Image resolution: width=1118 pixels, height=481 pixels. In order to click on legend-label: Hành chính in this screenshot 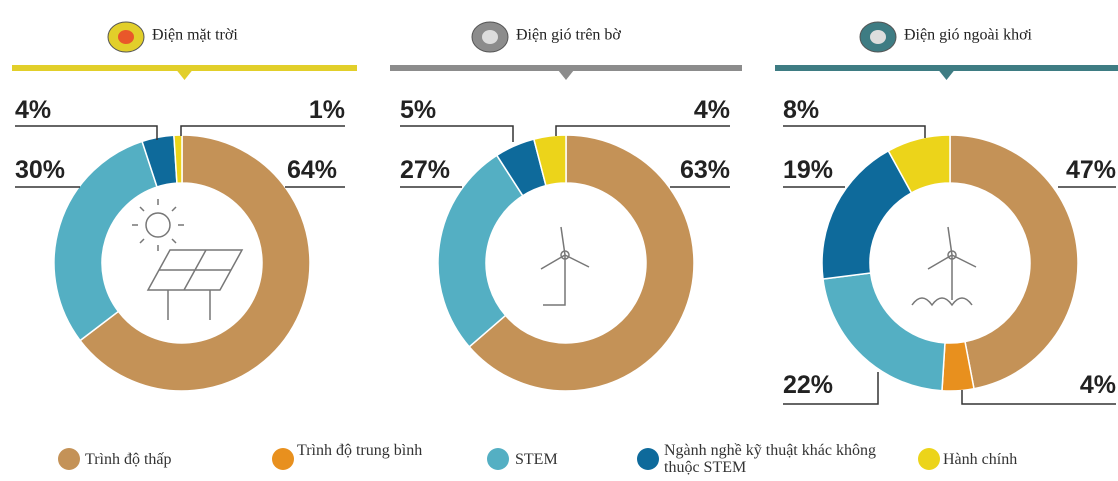, I will do `click(980, 459)`.